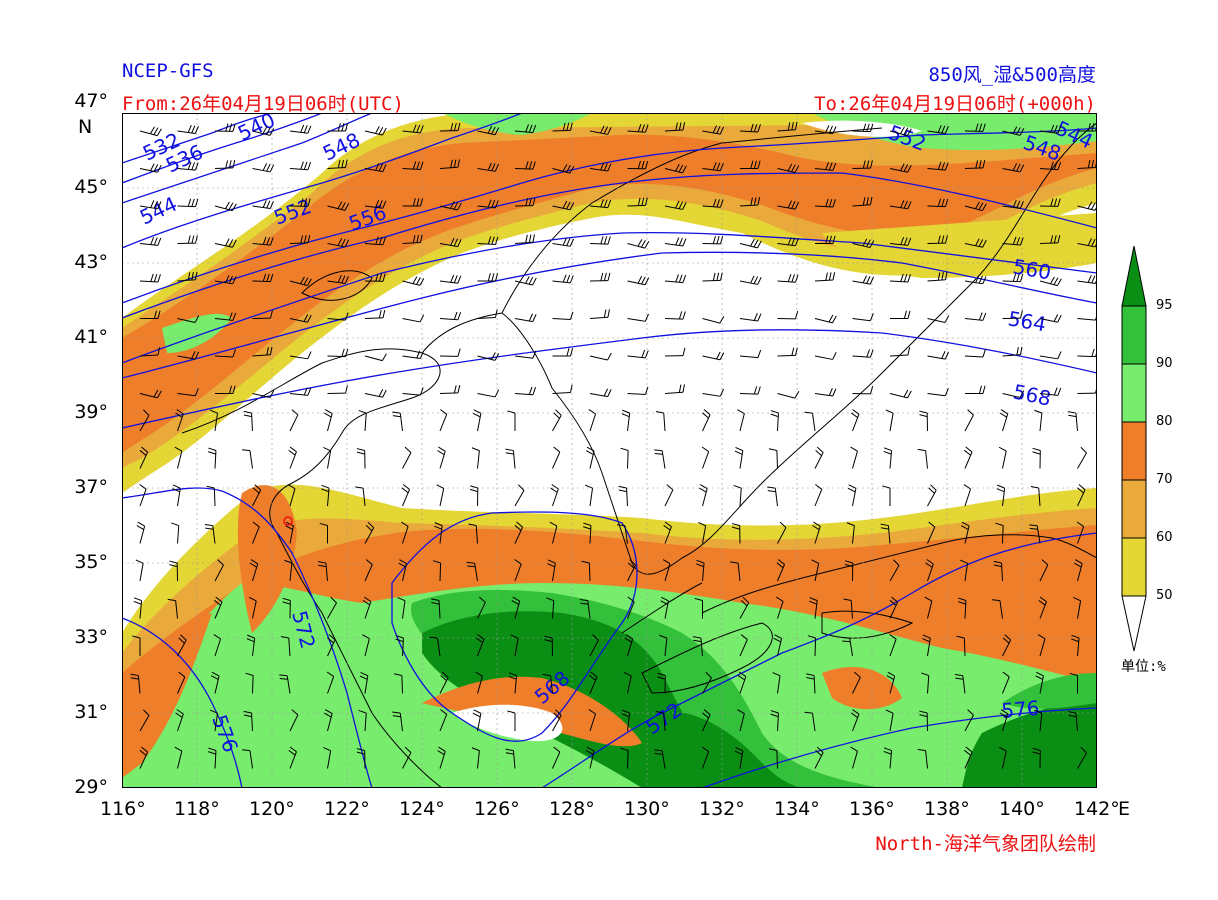 The width and height of the screenshot is (1218, 900). What do you see at coordinates (1164, 537) in the screenshot?
I see `colorbar-label-60: 60` at bounding box center [1164, 537].